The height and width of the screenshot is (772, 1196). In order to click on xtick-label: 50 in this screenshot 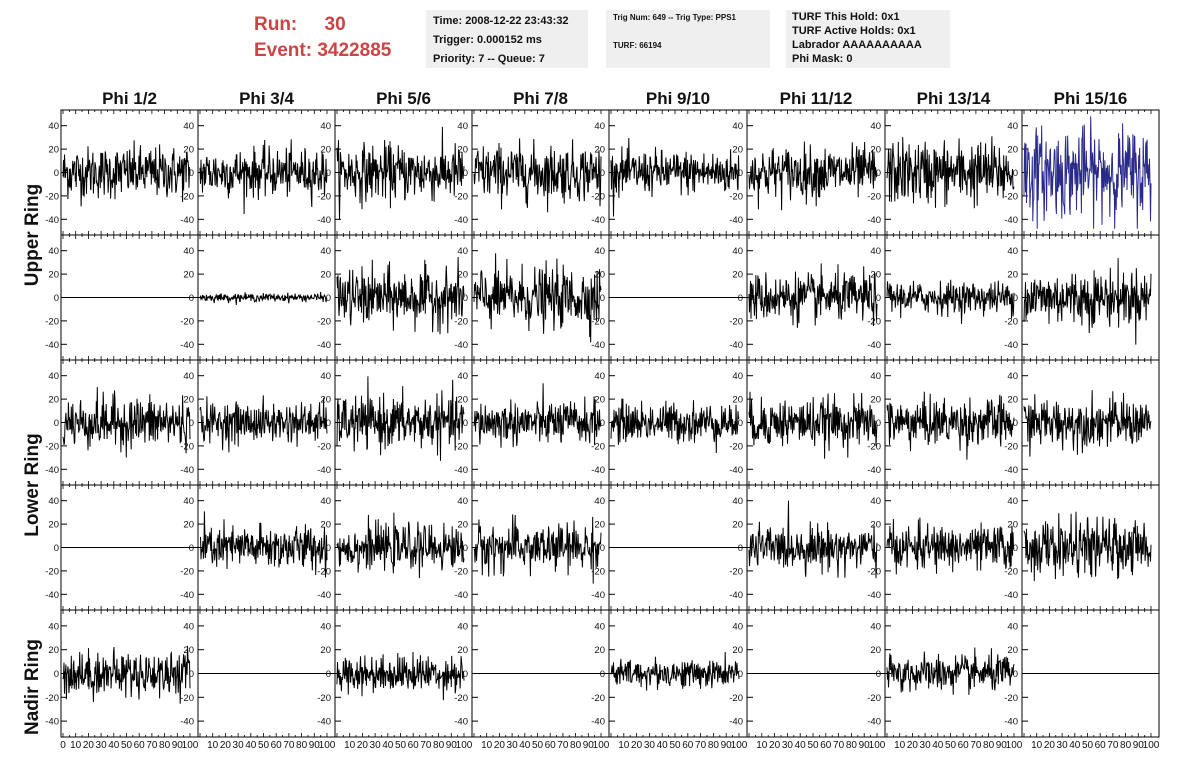, I will do `click(675, 745)`.